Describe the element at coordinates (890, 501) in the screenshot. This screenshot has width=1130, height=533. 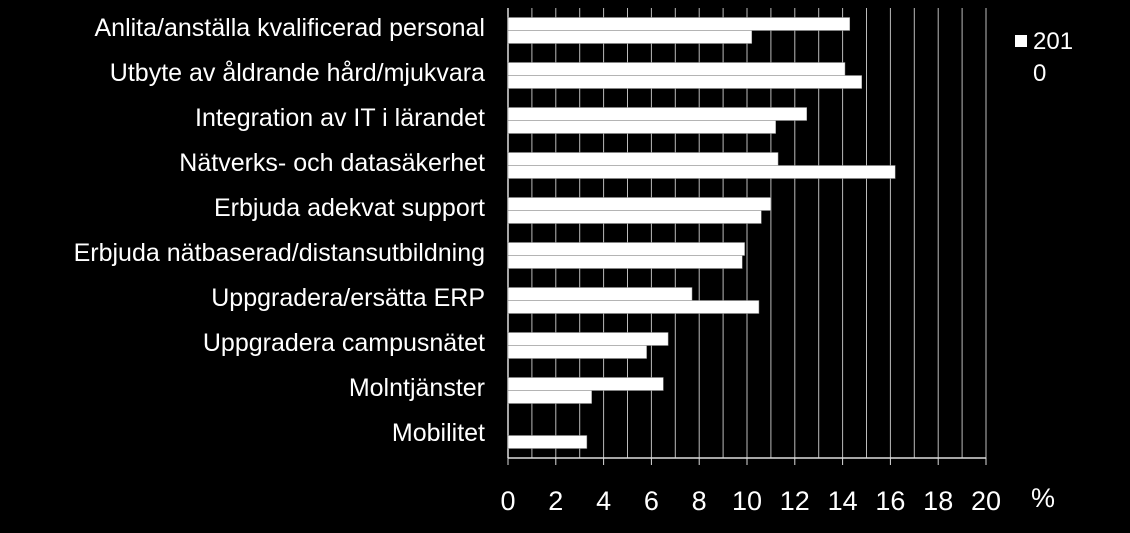
I see `x-tick-label: 16` at that location.